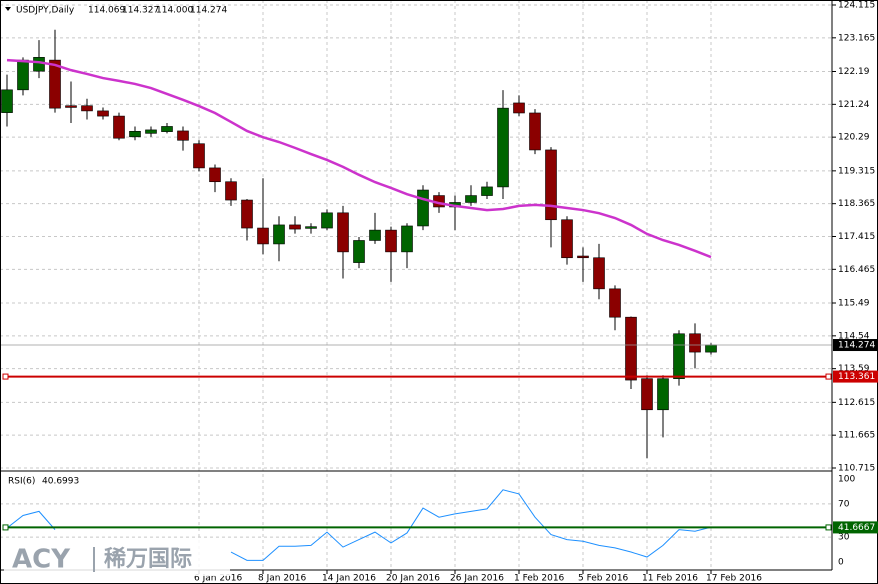  I want to click on x-tick-label: 8 Jan 2016, so click(282, 579).